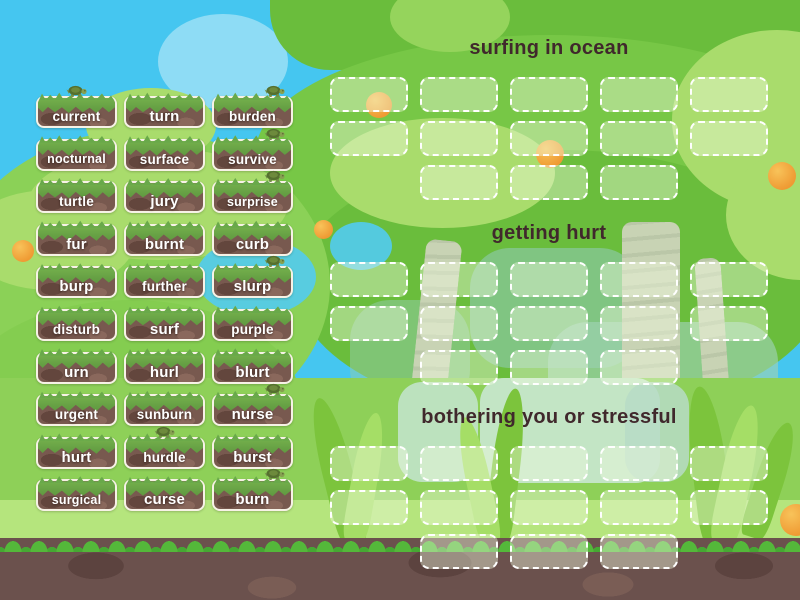  Describe the element at coordinates (252, 490) in the screenshot. I see `word-tile: burn` at that location.